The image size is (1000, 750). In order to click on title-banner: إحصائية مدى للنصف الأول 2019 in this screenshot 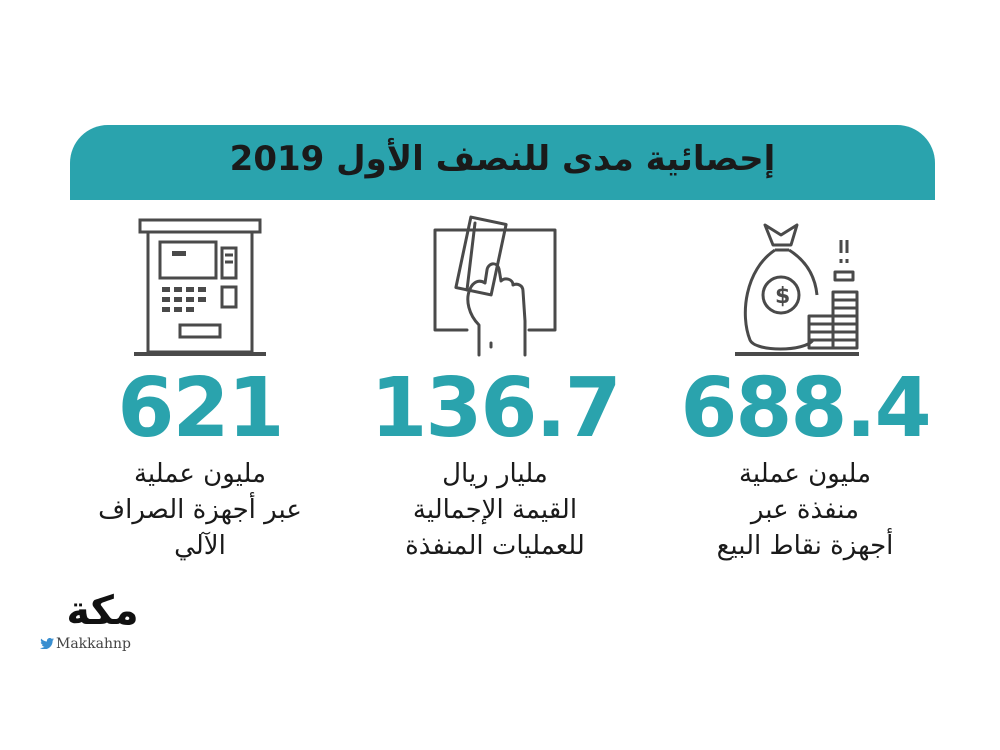, I will do `click(502, 162)`.